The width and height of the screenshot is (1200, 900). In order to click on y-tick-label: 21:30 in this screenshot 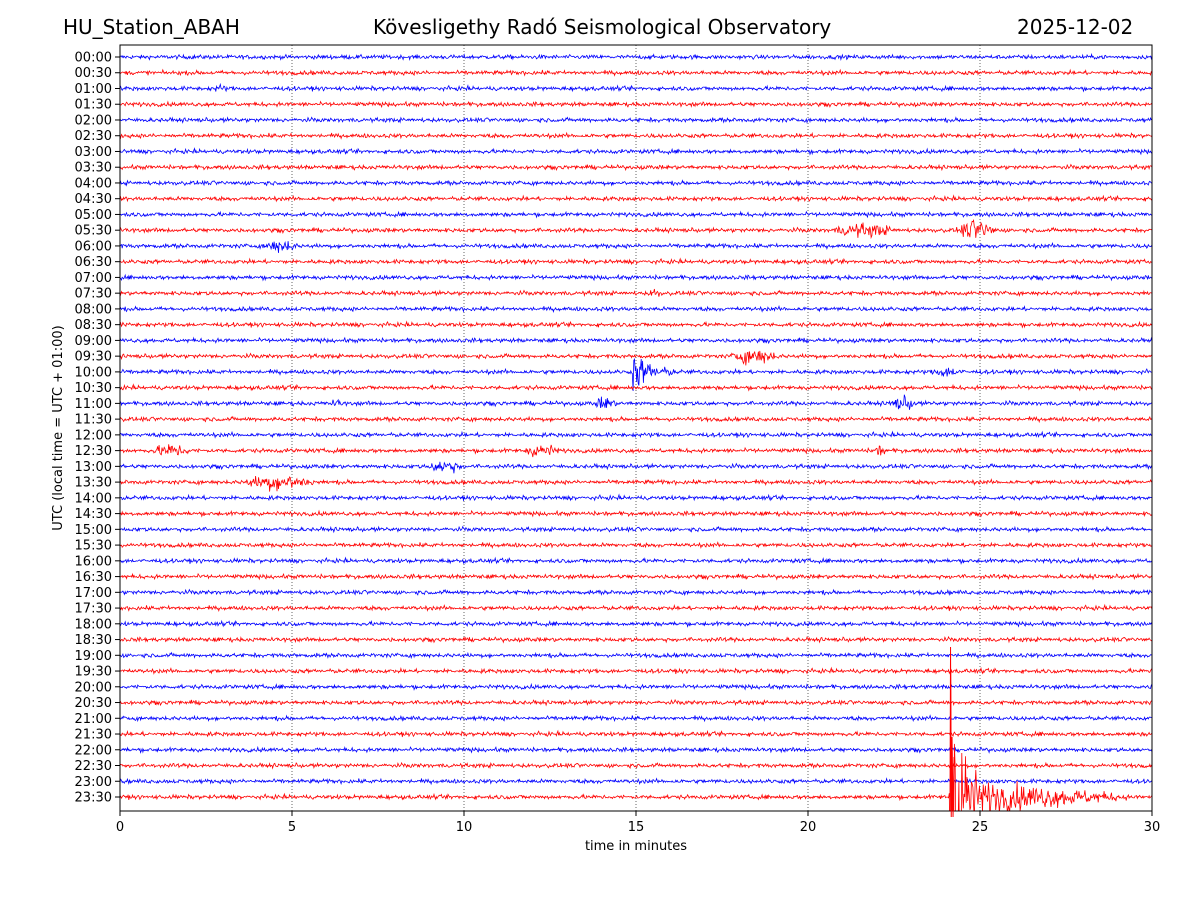, I will do `click(93, 735)`.